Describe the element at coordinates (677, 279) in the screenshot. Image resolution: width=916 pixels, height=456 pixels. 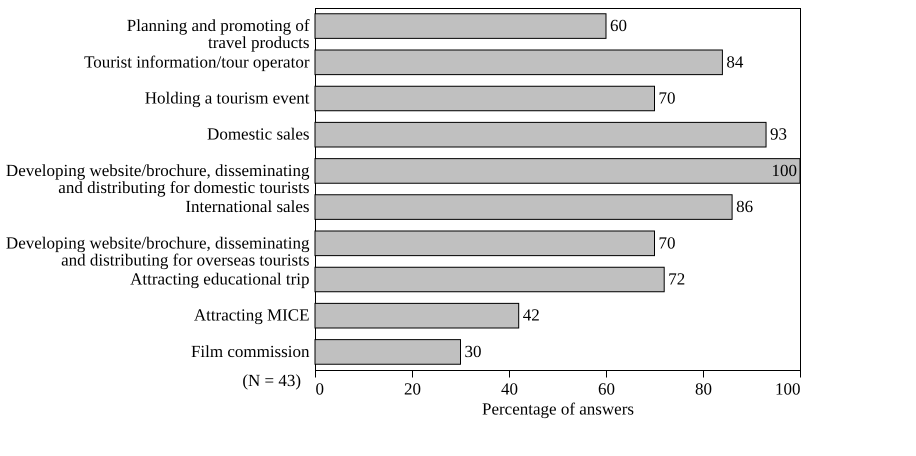
I see `data-label: 72` at that location.